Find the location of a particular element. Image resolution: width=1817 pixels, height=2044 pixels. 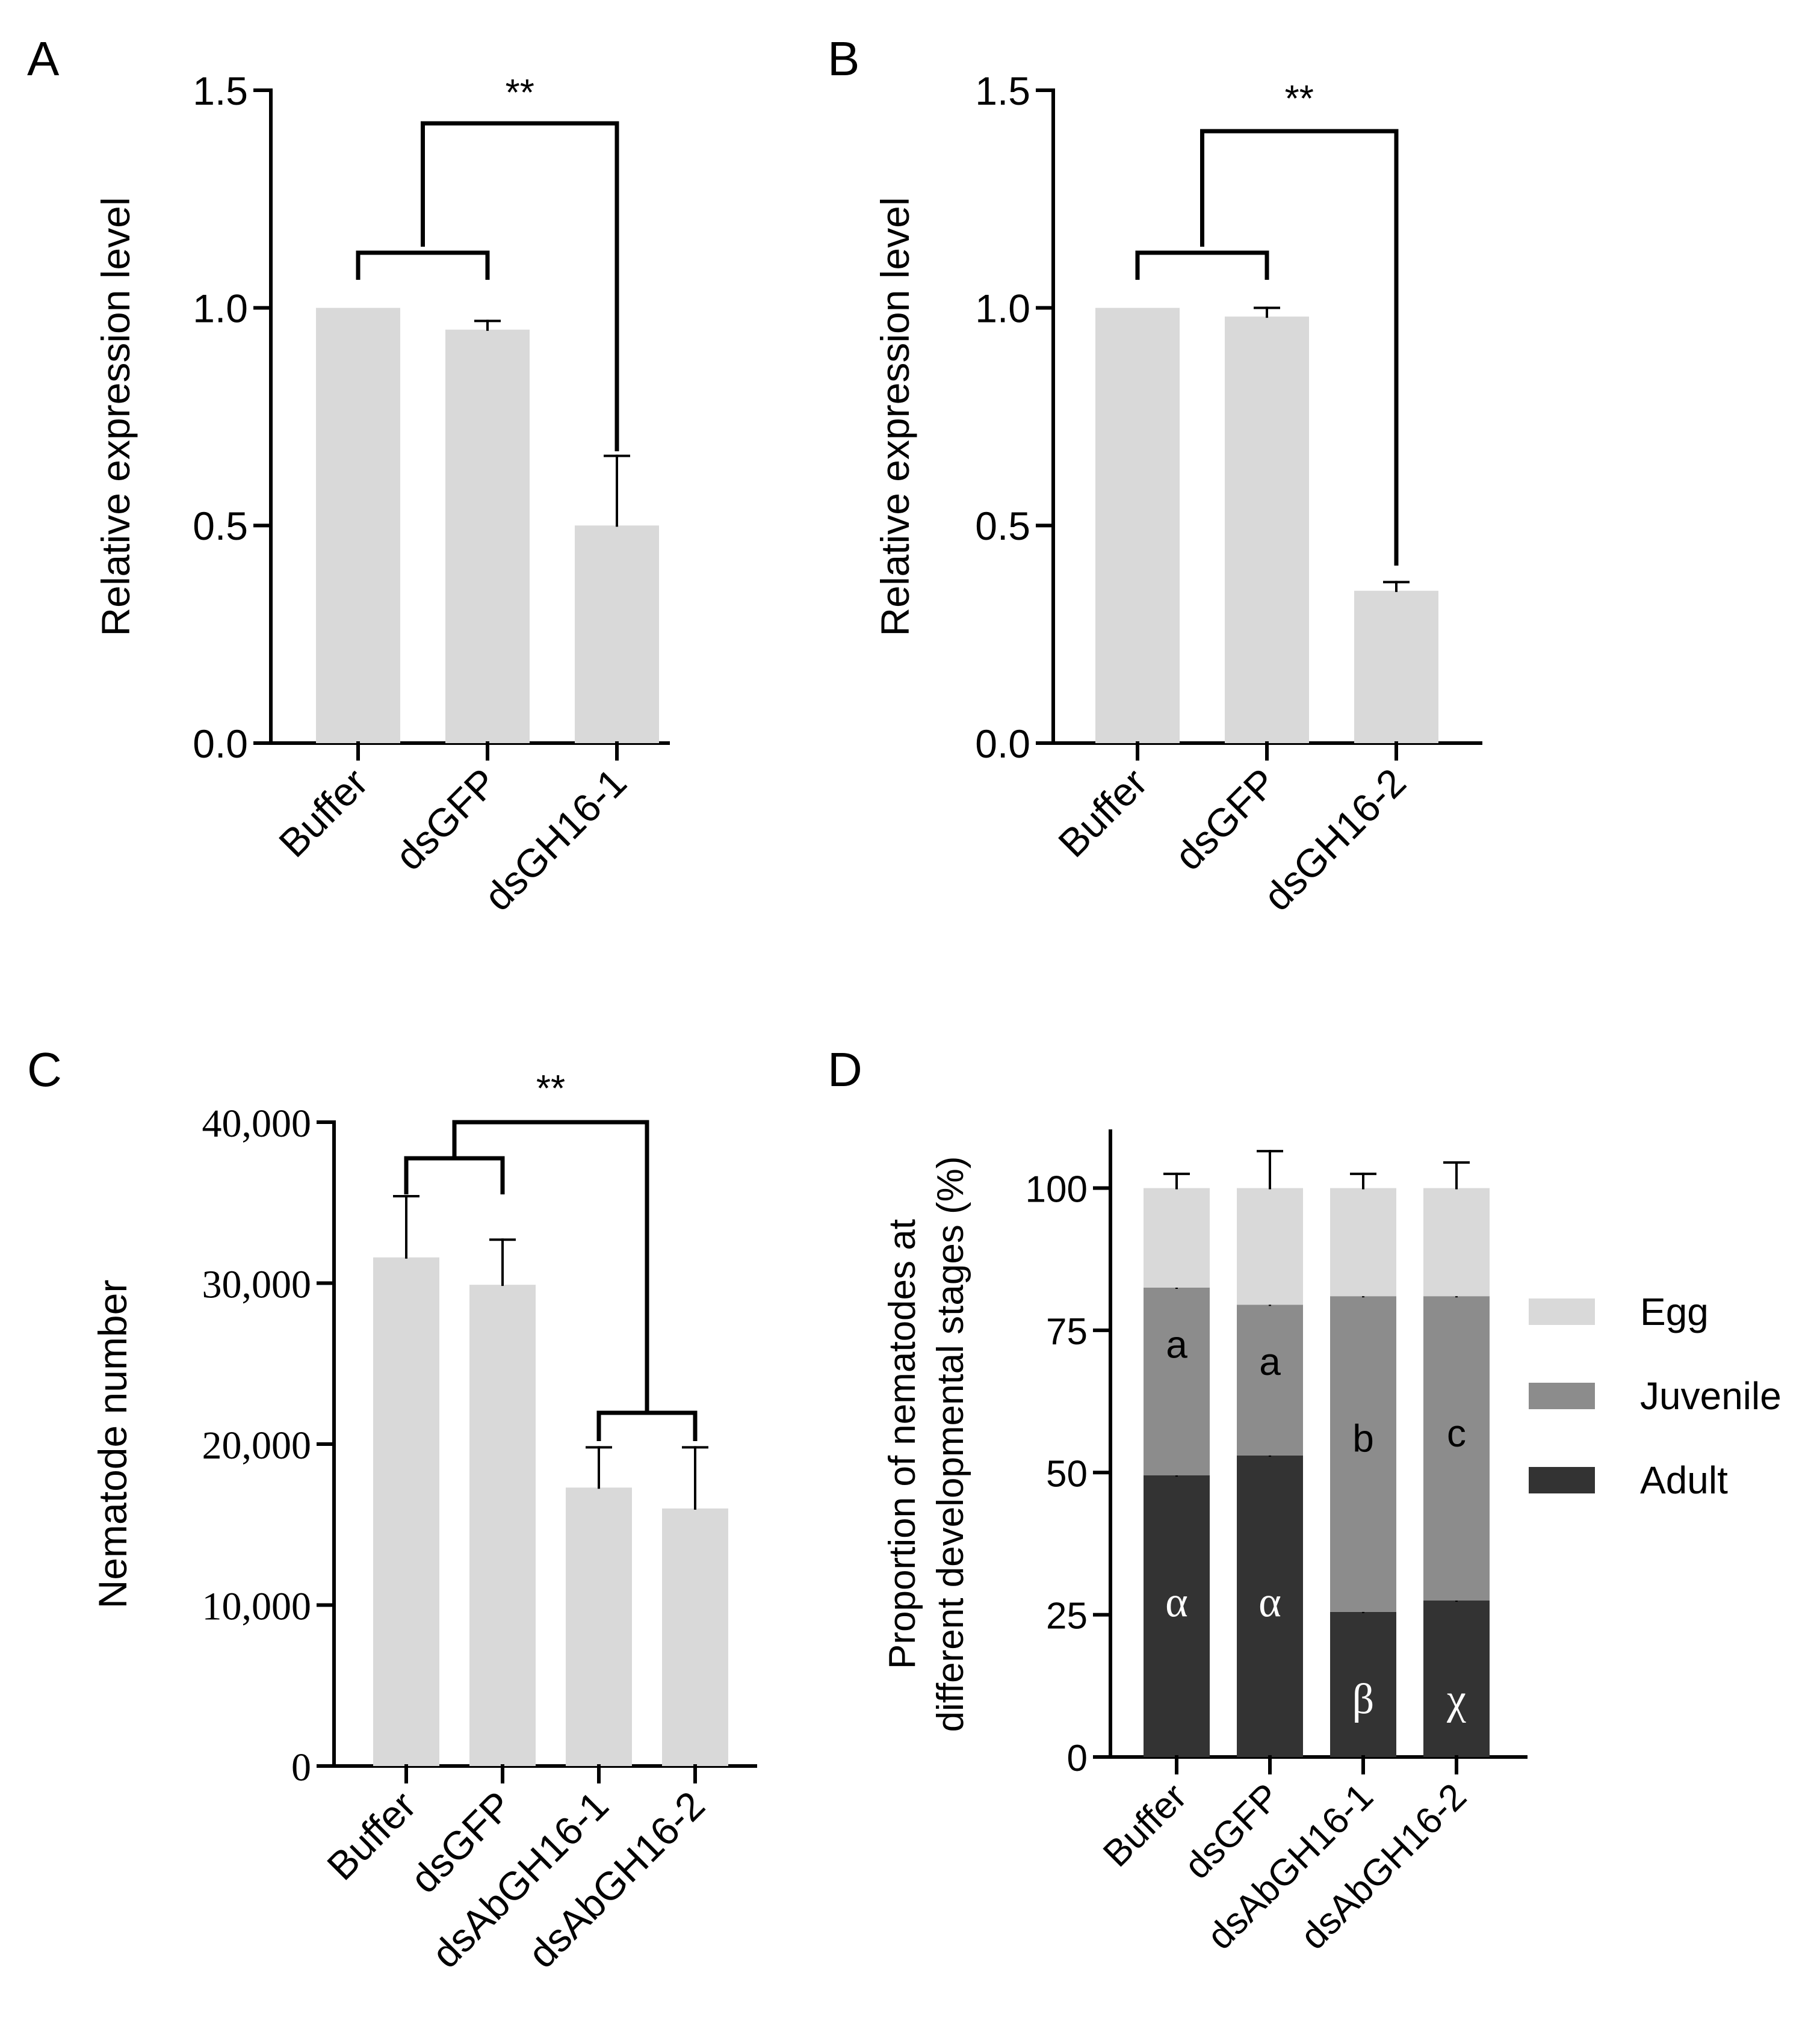

y-tick-label: 40,000 is located at coordinates (257, 1124).